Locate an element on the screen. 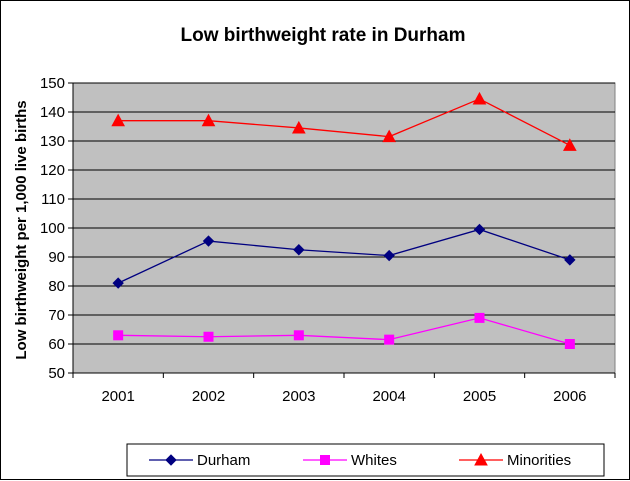 This screenshot has height=481, width=630. series-line-whites is located at coordinates (344, 331).